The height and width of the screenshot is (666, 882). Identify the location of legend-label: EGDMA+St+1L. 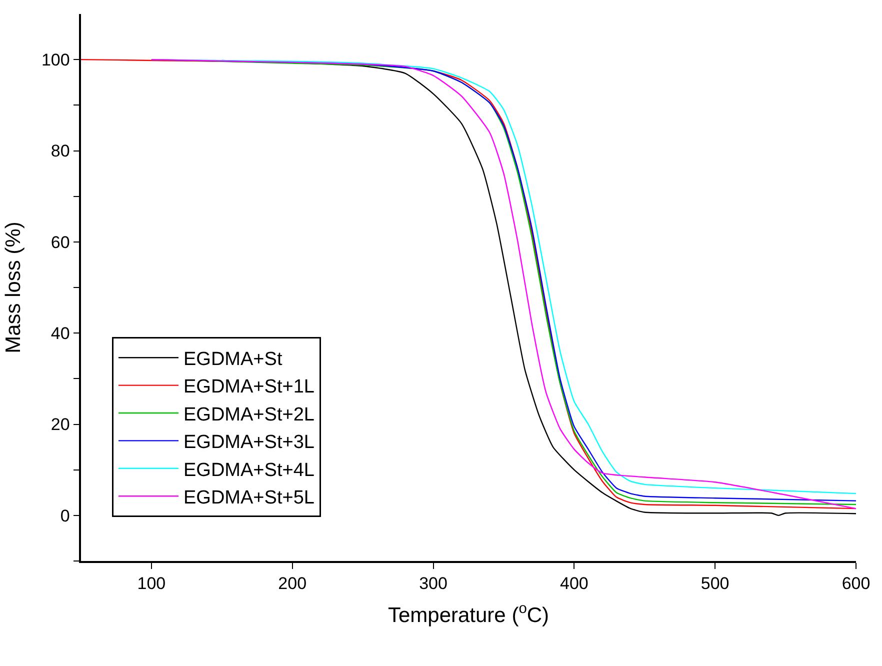
(249, 387).